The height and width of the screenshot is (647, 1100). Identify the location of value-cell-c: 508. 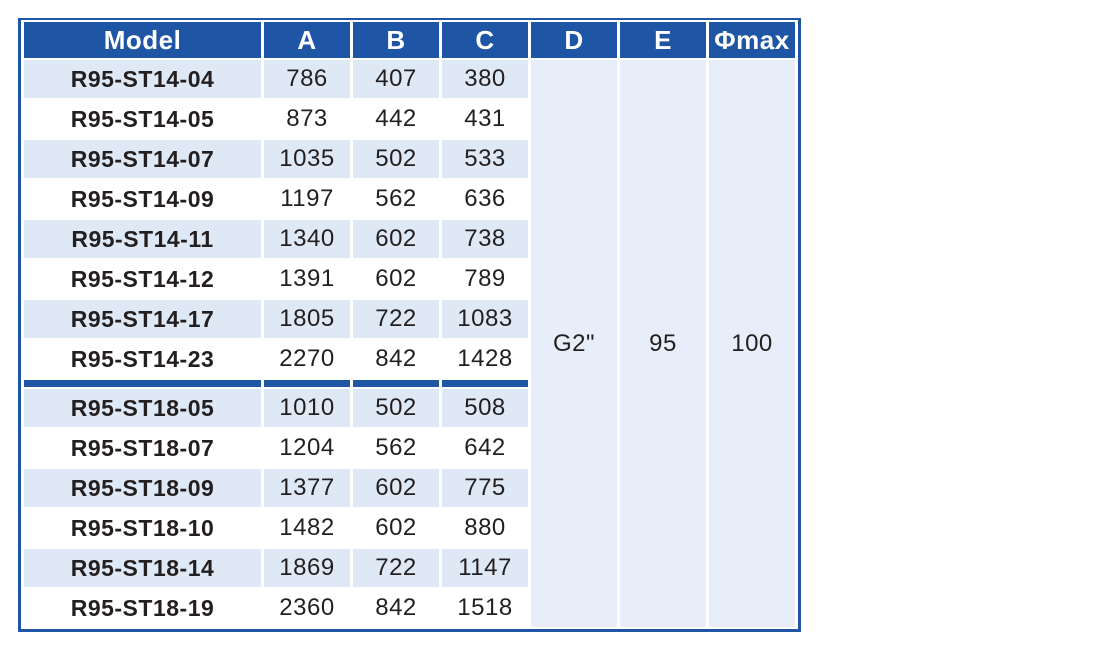
(485, 408).